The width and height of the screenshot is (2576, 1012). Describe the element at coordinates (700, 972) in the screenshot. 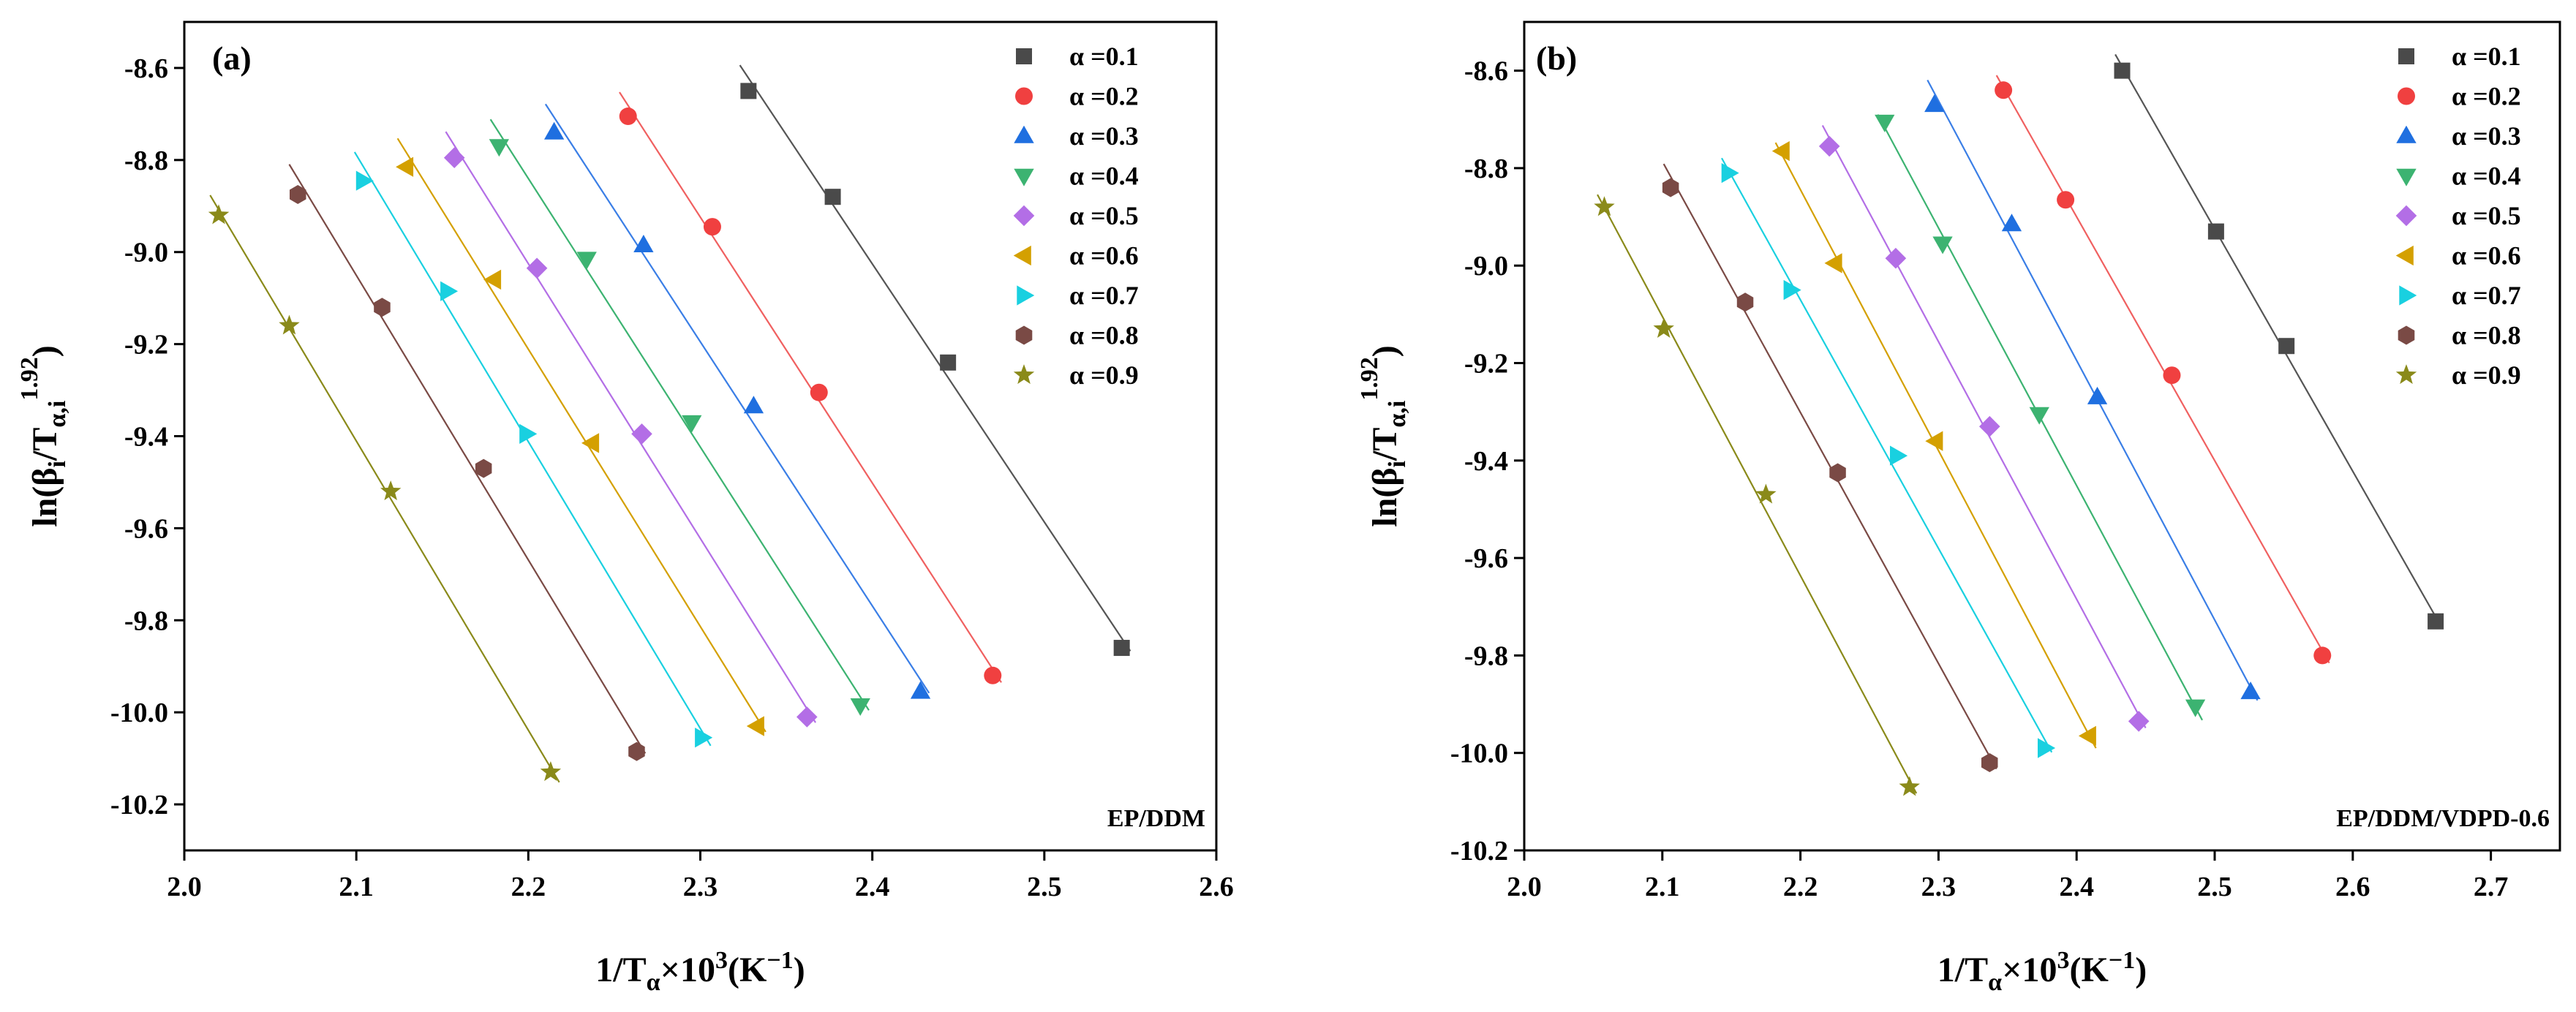

I see `x-axis-label: 1/Tα×103(K−1)` at that location.